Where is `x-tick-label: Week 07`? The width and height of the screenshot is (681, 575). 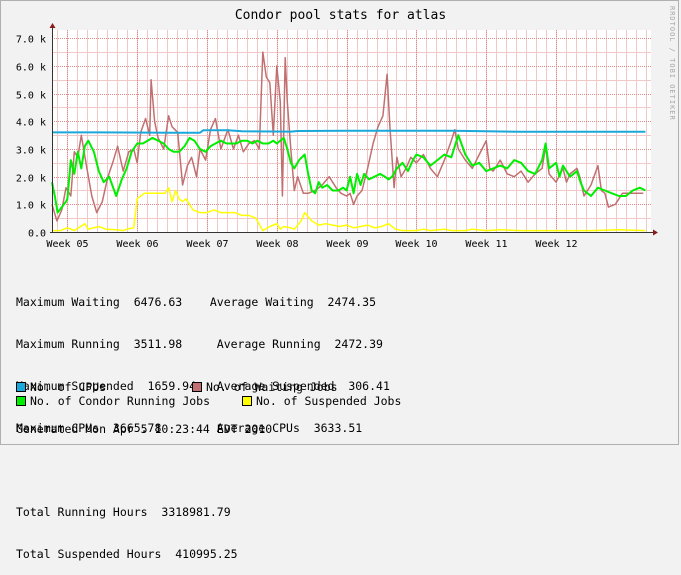
x-tick-label: Week 07 is located at coordinates (207, 244).